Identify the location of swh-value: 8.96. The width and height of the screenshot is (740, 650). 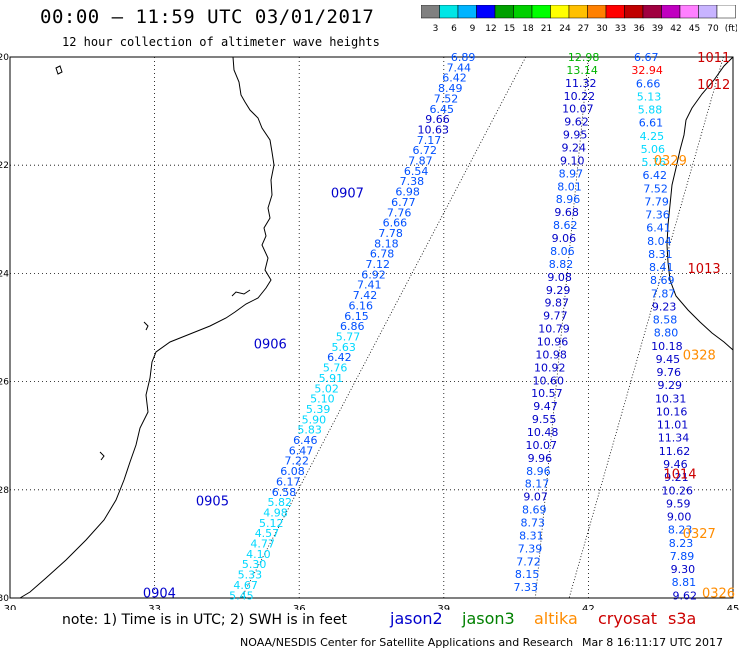
(538, 471).